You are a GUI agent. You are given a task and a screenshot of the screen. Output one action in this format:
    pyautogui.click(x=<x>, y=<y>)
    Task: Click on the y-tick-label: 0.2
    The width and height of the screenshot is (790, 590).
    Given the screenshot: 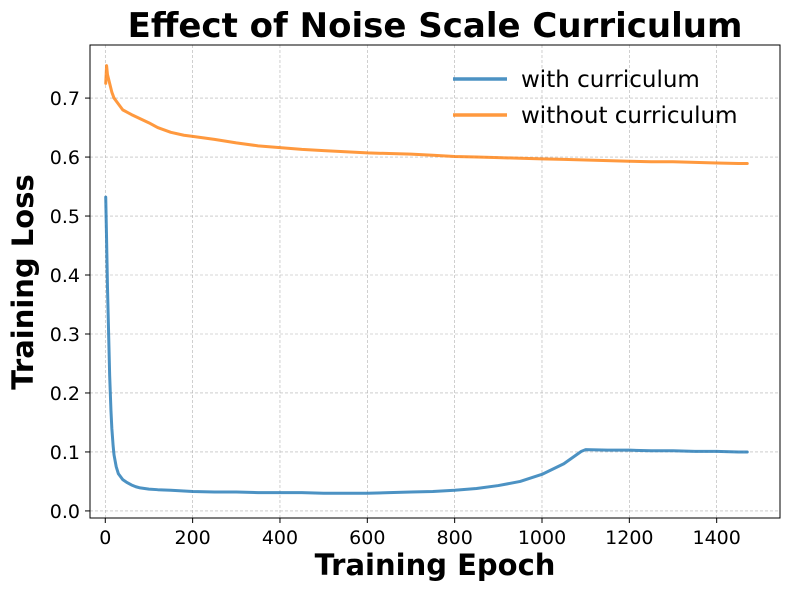 What is the action you would take?
    pyautogui.click(x=65, y=394)
    